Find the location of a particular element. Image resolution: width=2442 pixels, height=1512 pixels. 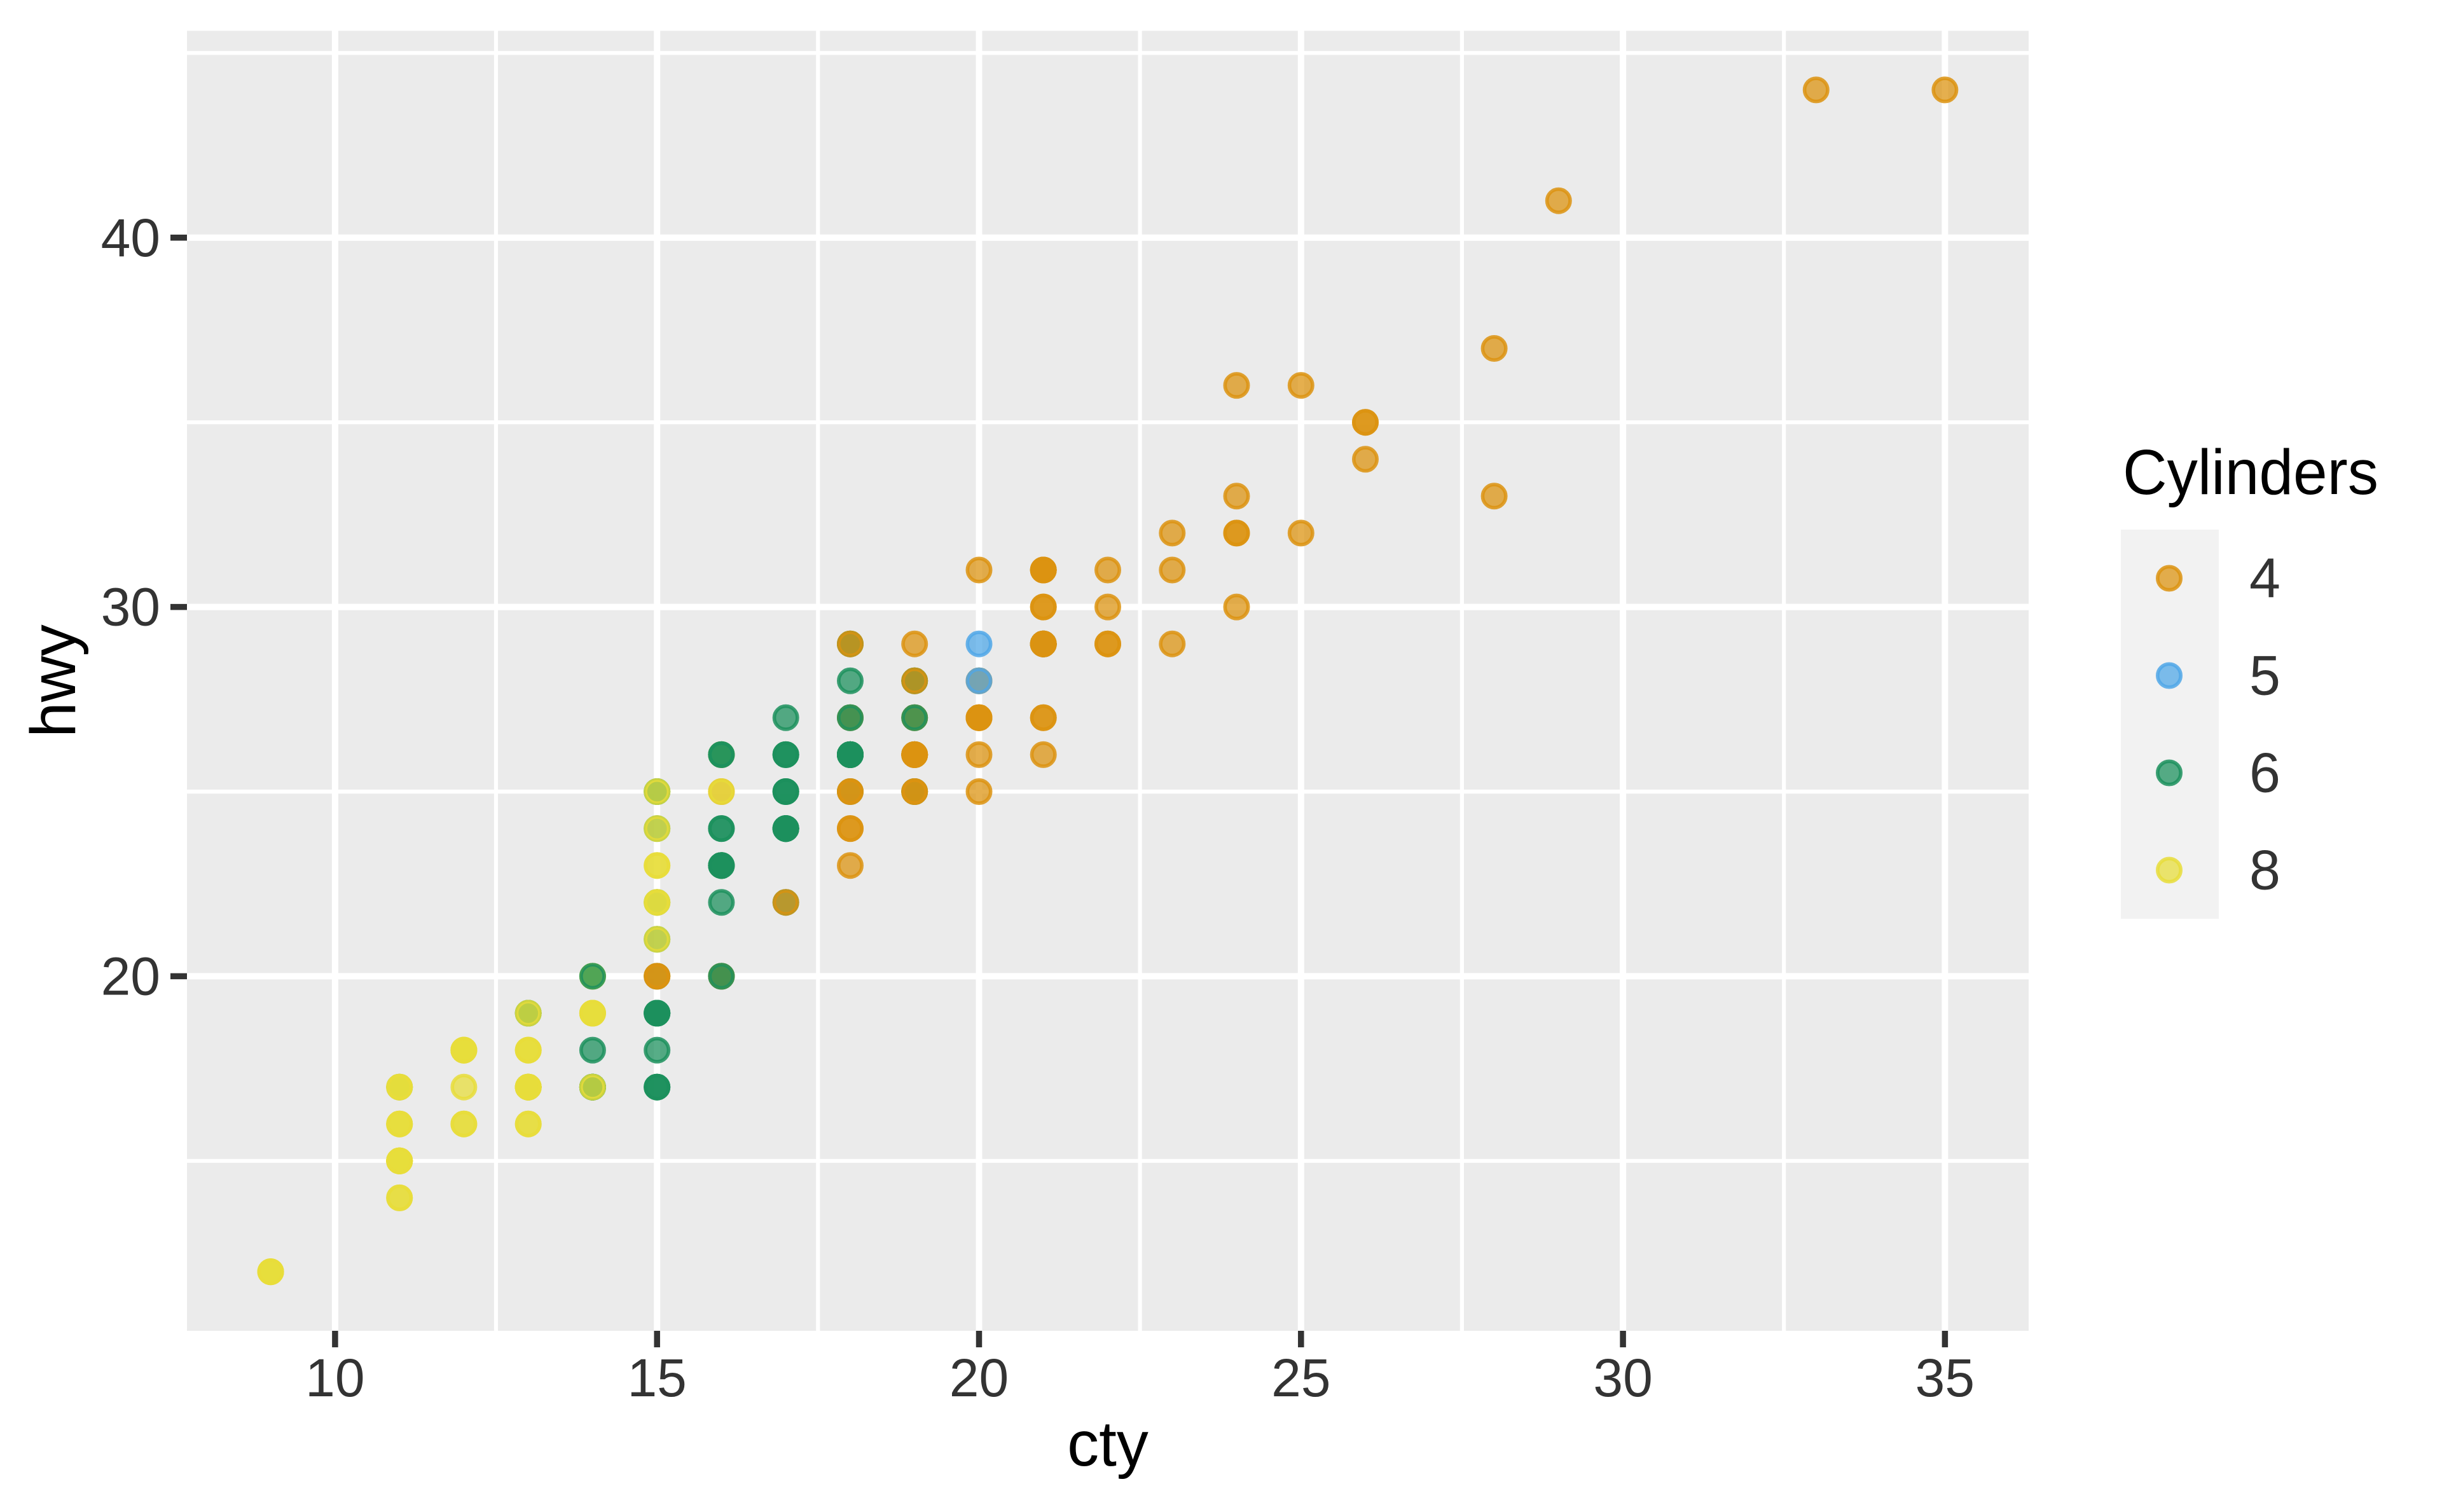

svg-text: 10 is located at coordinates (335, 1378).